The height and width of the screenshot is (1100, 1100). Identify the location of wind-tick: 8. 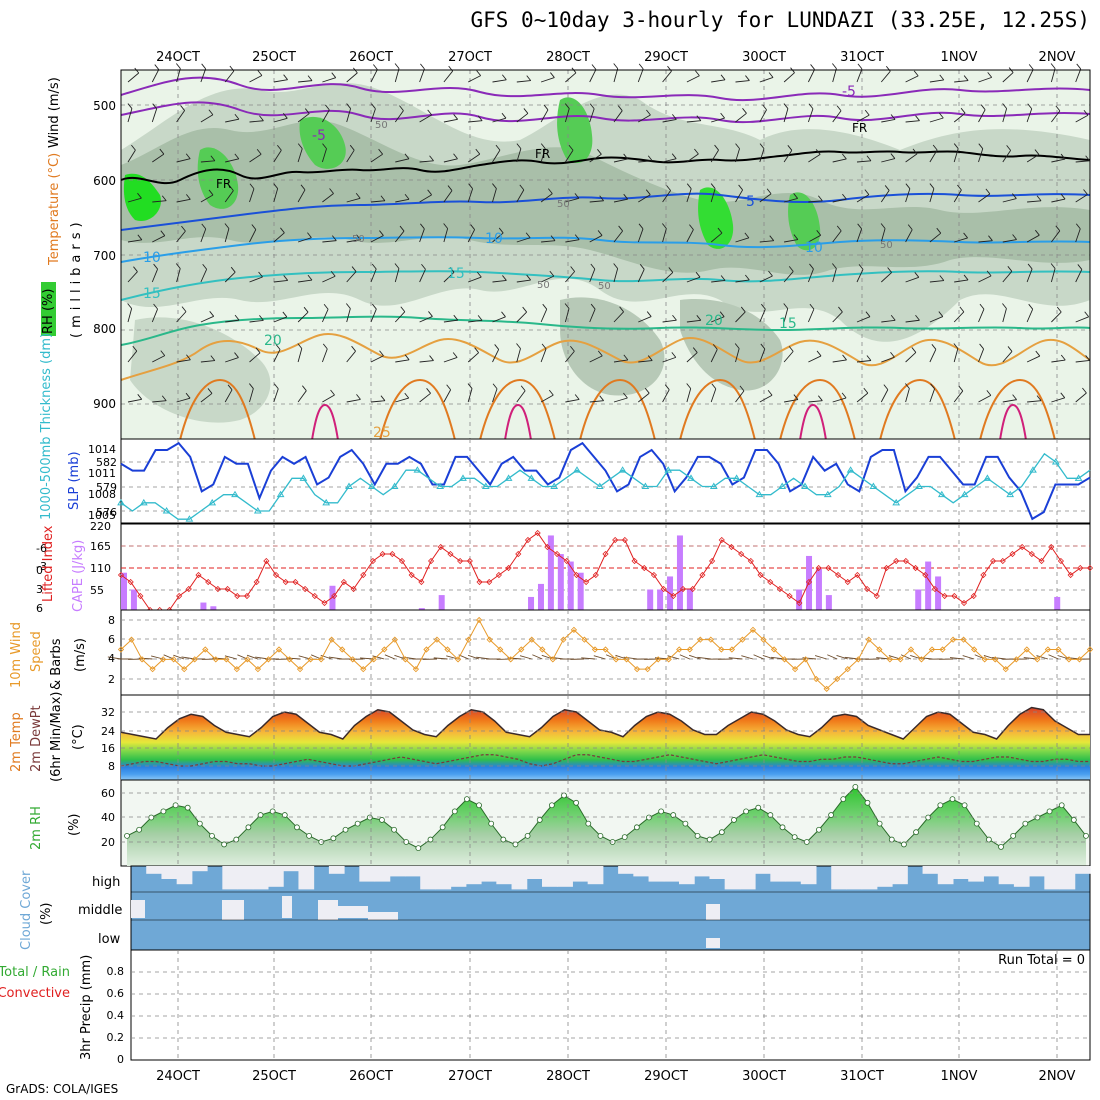
(111, 620).